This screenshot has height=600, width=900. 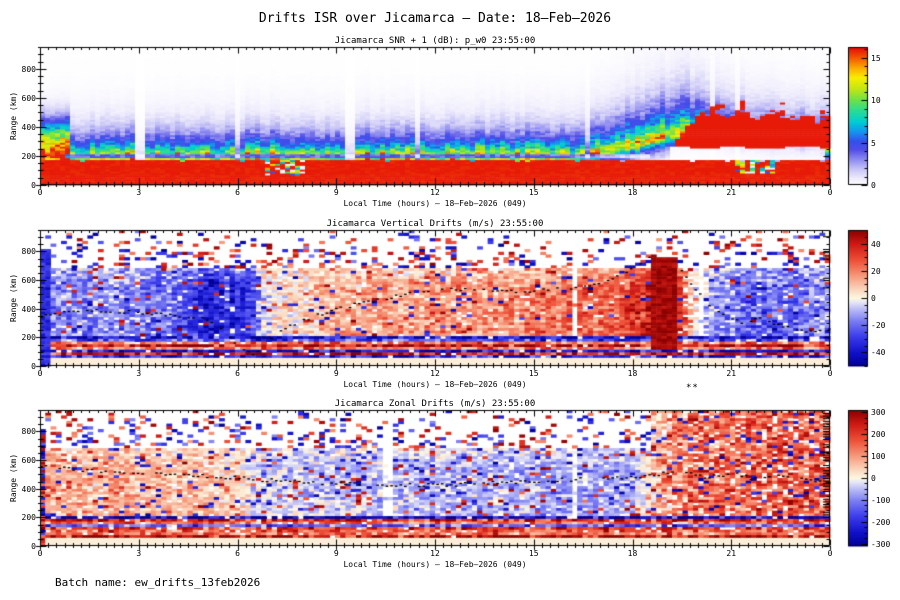 I want to click on p3-x-tick-label: 9, so click(x=336, y=553).